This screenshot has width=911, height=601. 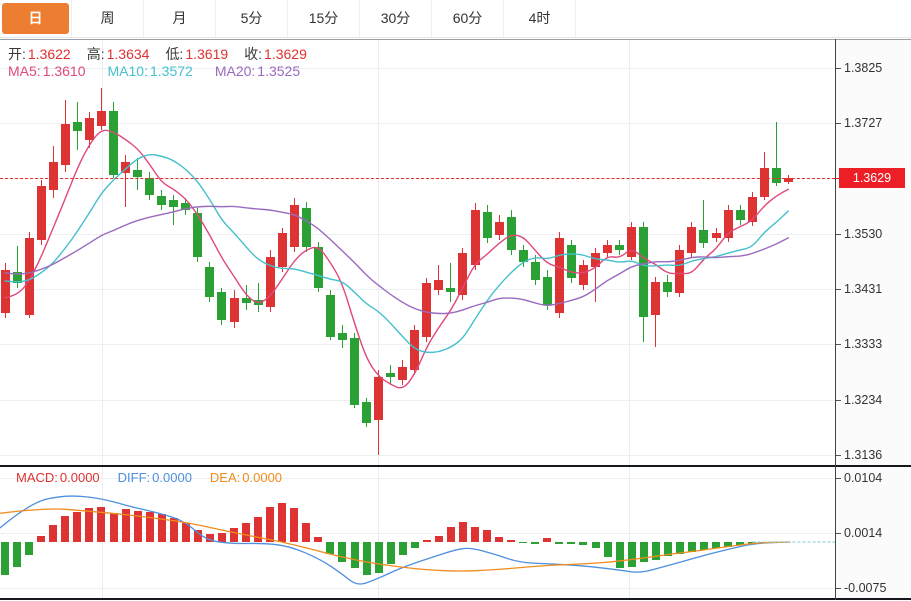 I want to click on readout-value: 1.3619, so click(x=207, y=54).